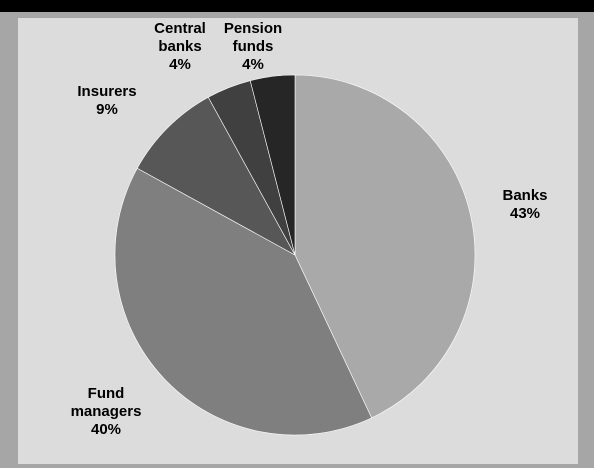 The height and width of the screenshot is (468, 594). I want to click on pie-slice-pension-funds, so click(272, 165).